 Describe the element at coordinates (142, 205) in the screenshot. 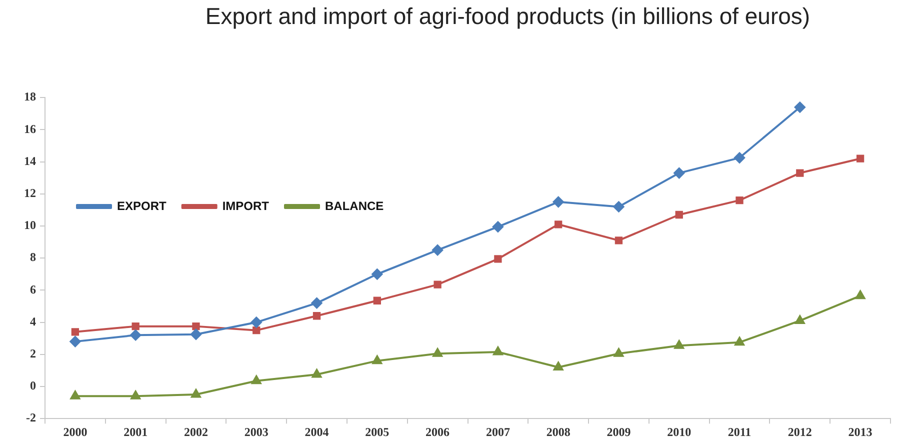

I see `legend-label: EXPORT` at that location.